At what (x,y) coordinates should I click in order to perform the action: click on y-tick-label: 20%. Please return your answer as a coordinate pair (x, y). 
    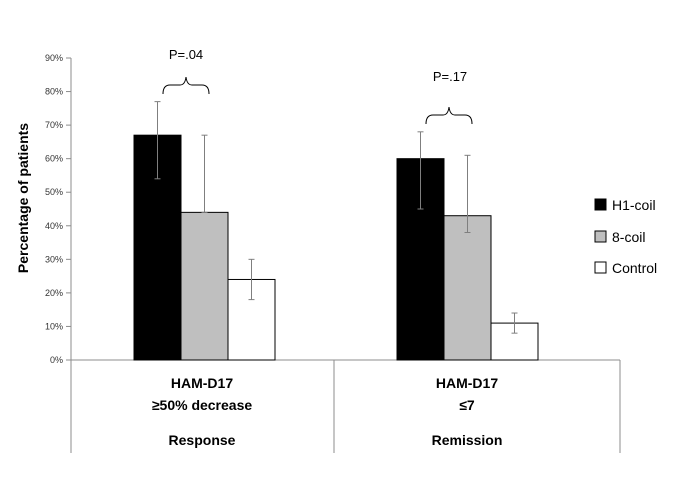
    Looking at the image, I should click on (54, 293).